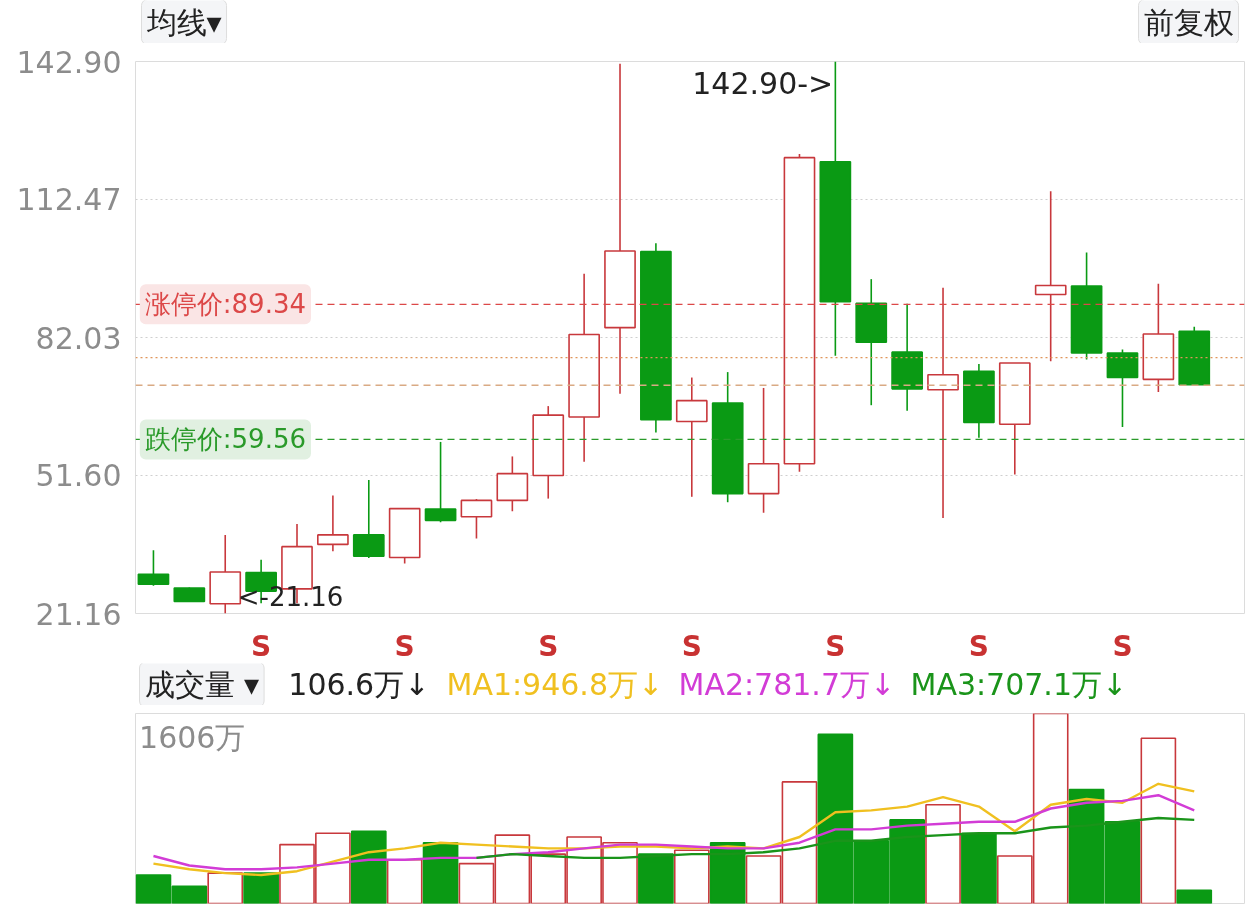 This screenshot has height=920, width=1260. What do you see at coordinates (183, 22) in the screenshot?
I see `text: 均线▾` at bounding box center [183, 22].